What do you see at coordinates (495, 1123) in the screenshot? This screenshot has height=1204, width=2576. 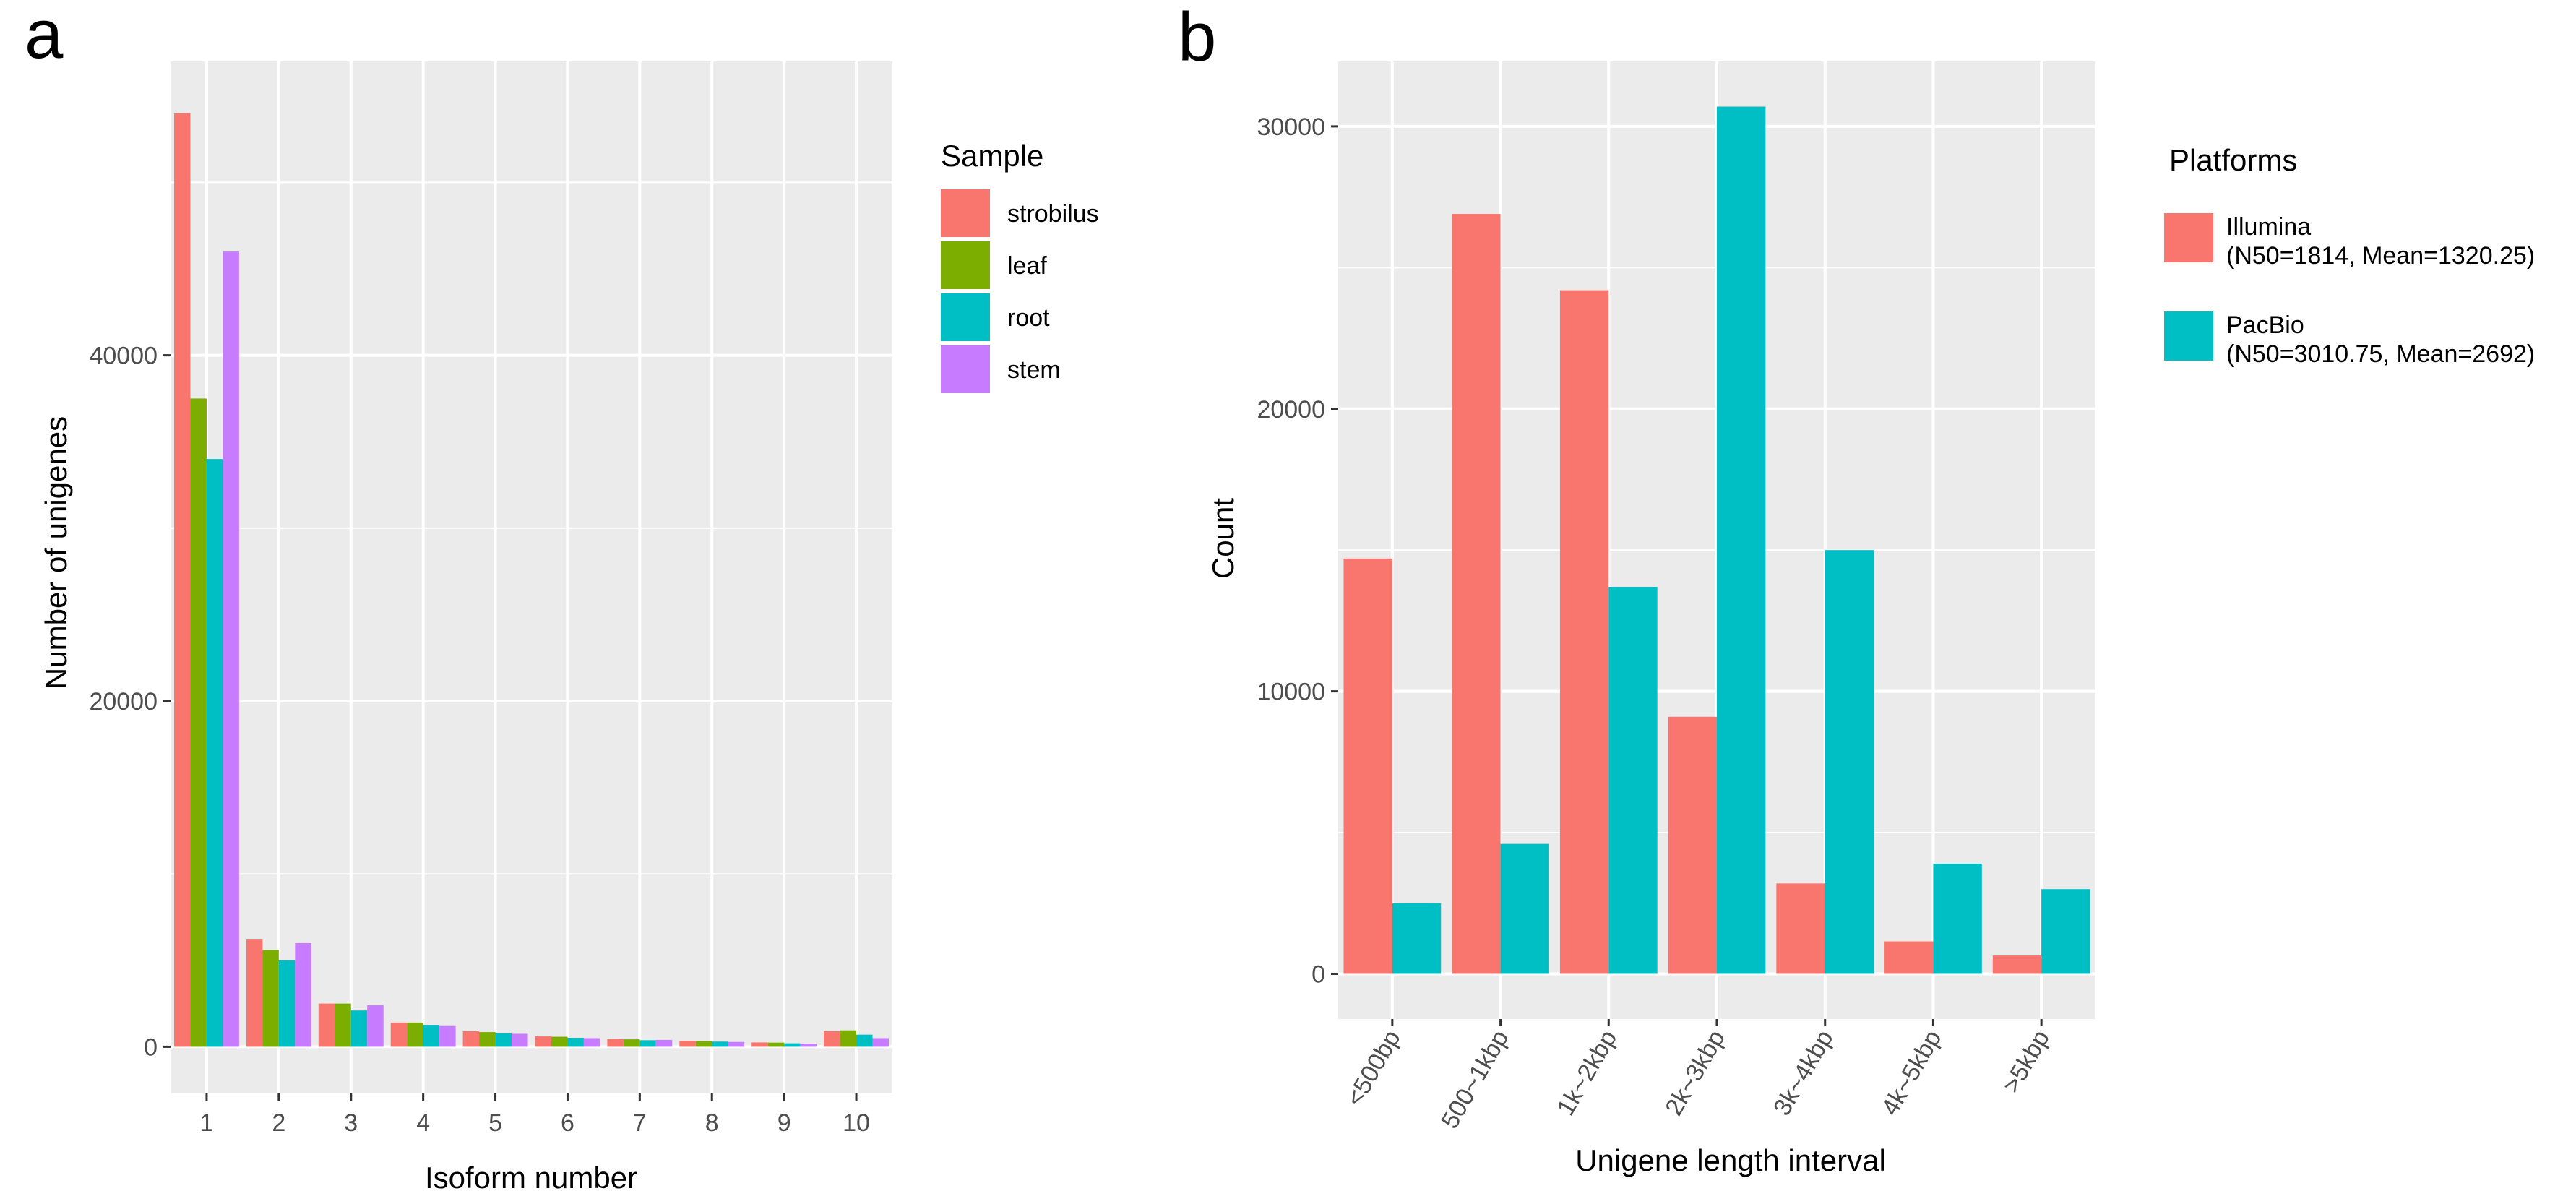 I see `x-tick-label: 5` at bounding box center [495, 1123].